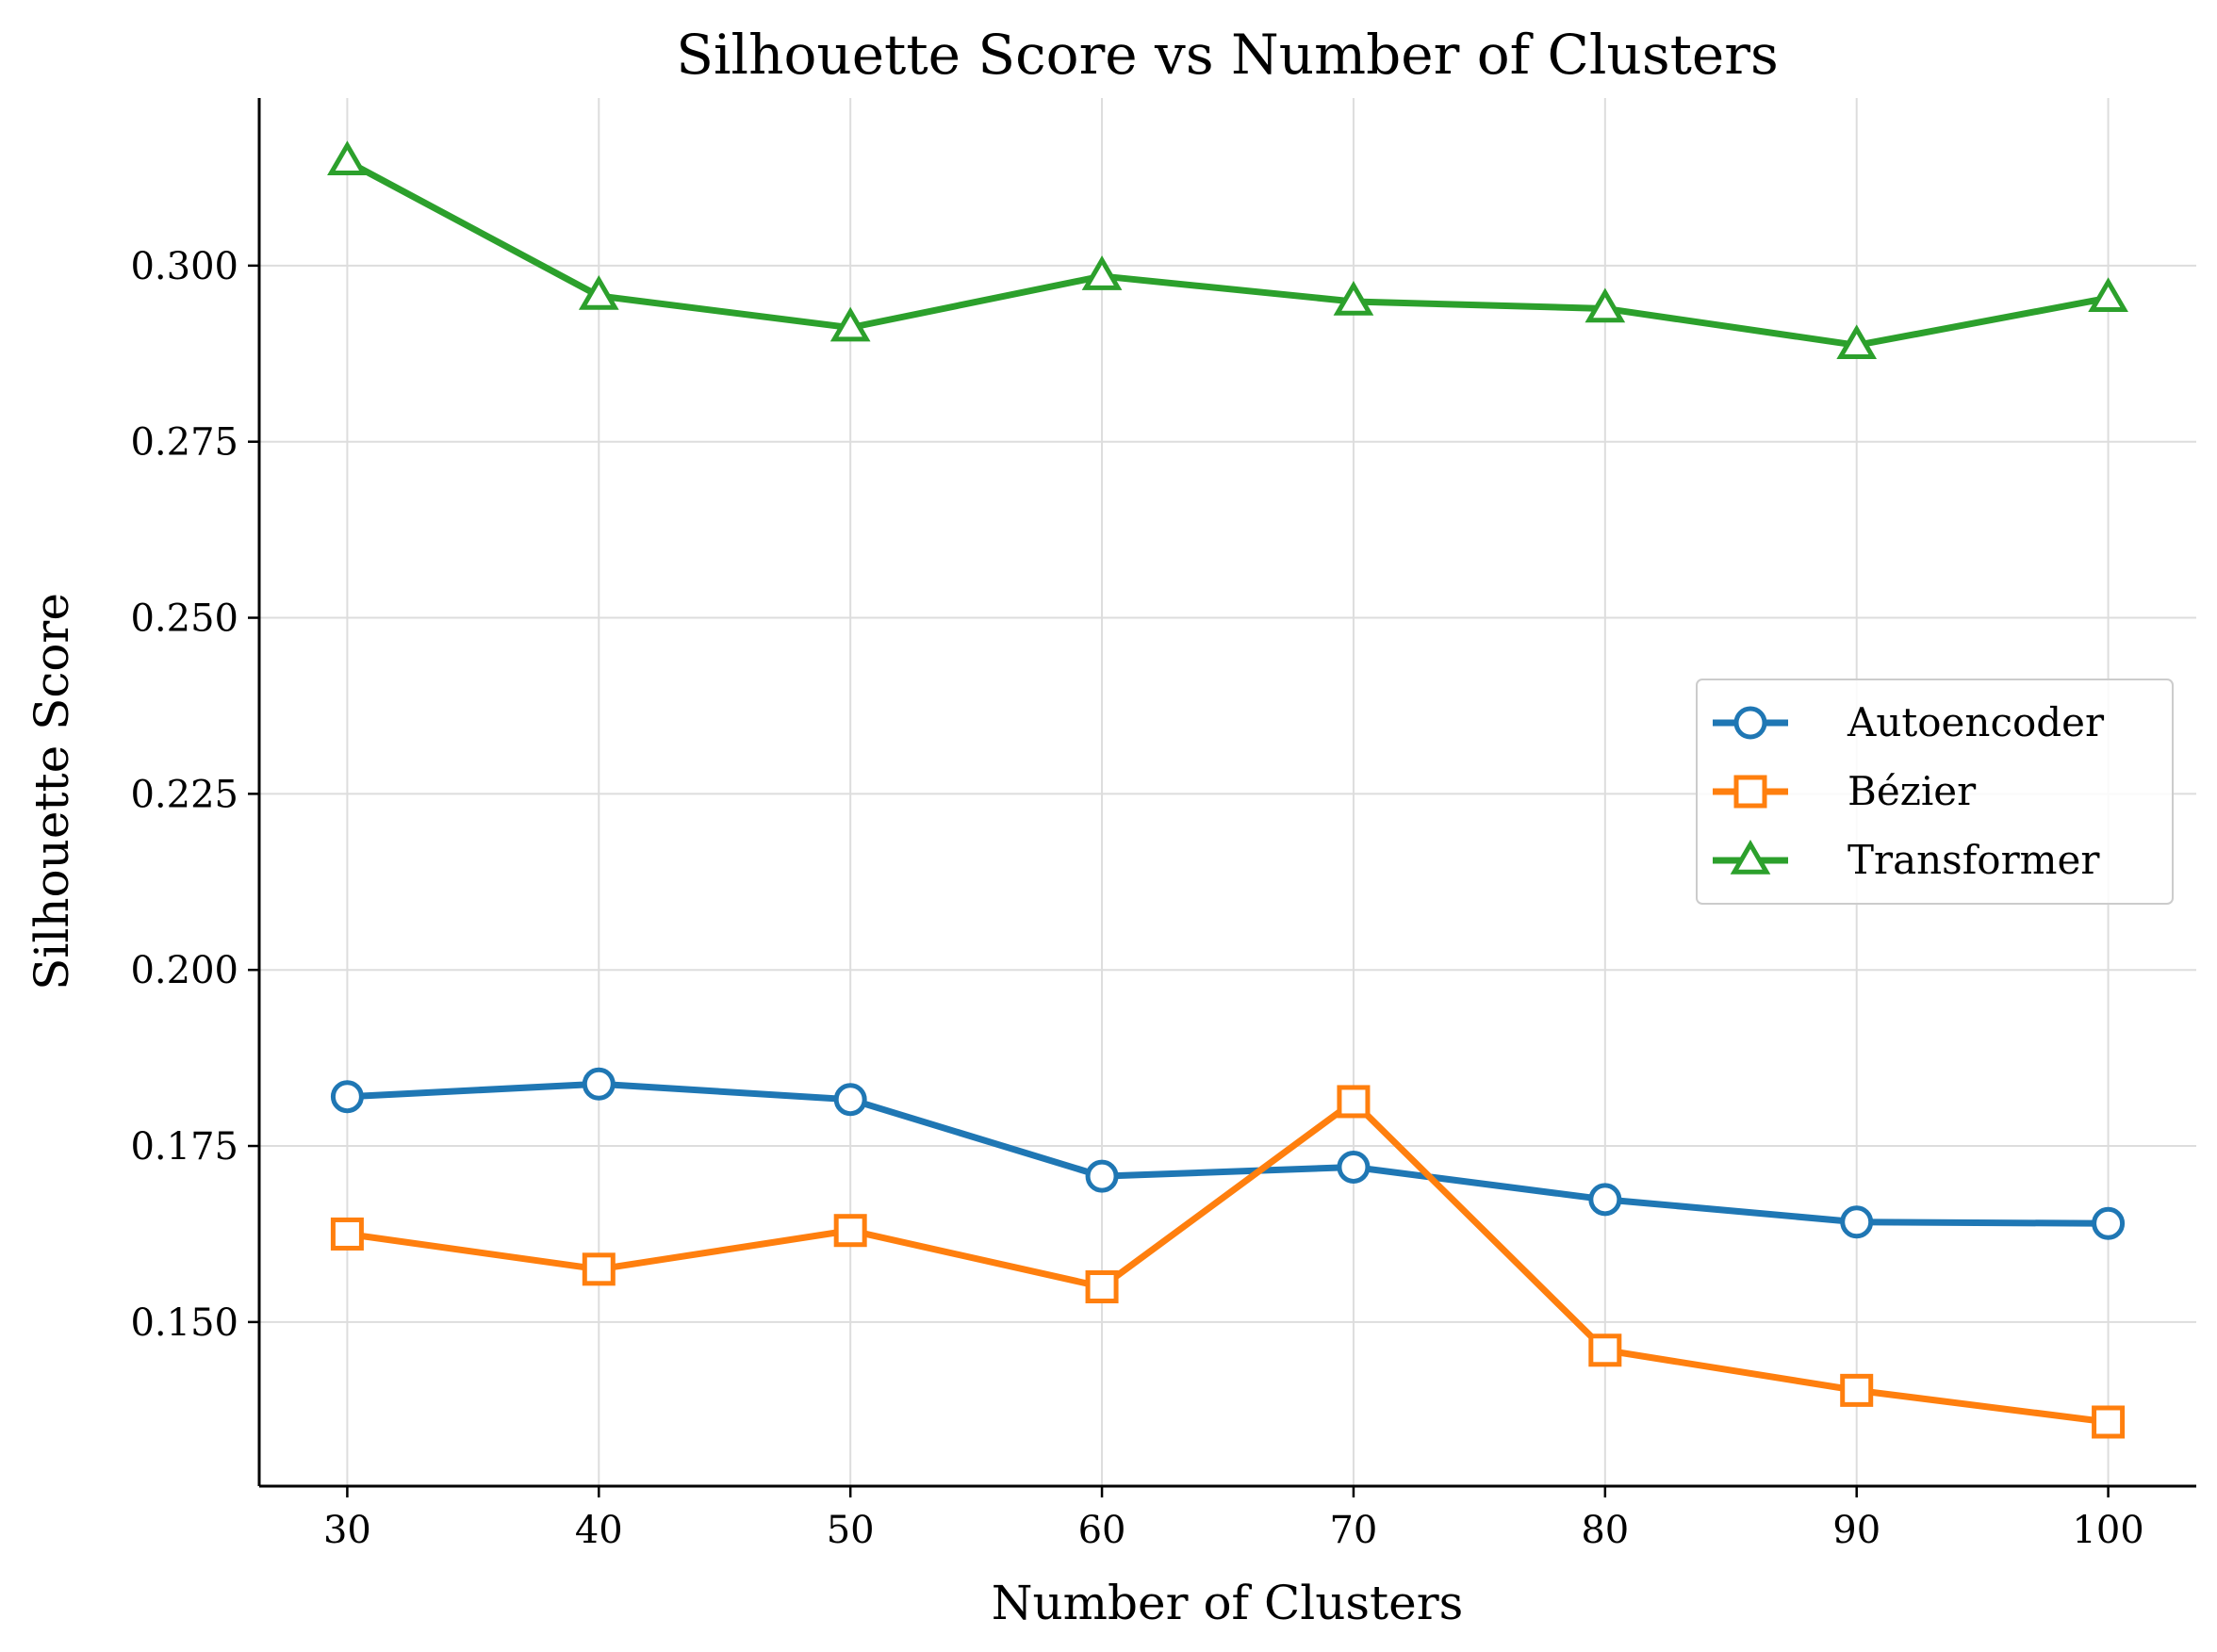  What do you see at coordinates (184, 1323) in the screenshot?
I see `y-tick-label: 0.150` at bounding box center [184, 1323].